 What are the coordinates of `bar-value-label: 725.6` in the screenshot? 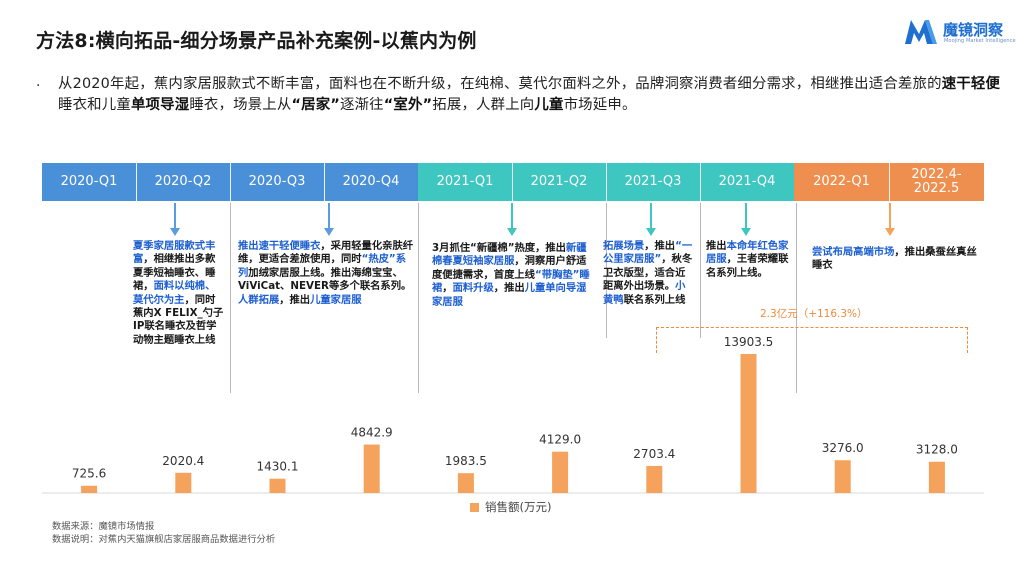 It's located at (89, 474).